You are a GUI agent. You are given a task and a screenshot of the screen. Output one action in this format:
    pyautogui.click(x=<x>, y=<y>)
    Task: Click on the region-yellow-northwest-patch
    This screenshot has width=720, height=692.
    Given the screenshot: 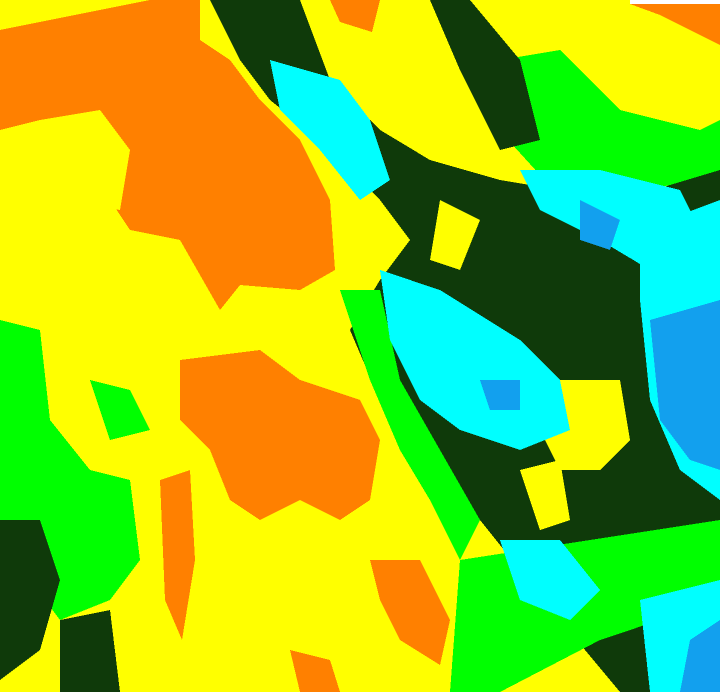 What is the action you would take?
    pyautogui.click(x=65, y=160)
    